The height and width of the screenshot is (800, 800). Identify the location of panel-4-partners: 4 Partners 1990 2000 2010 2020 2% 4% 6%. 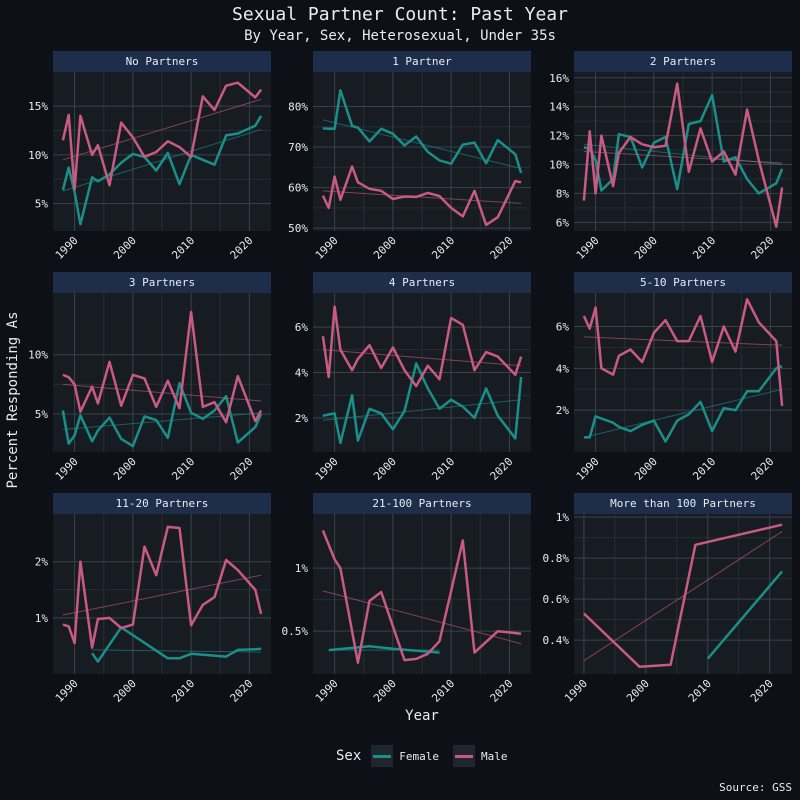
(413, 377).